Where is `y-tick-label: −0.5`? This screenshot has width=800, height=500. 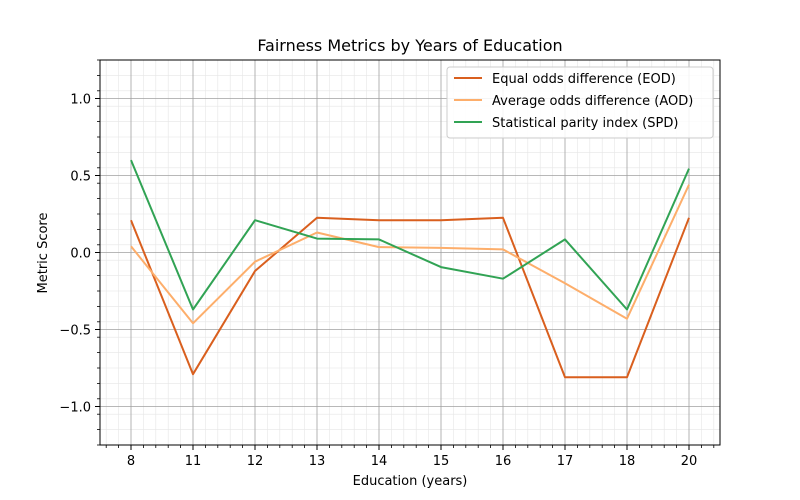
y-tick-label: −0.5 is located at coordinates (75, 331).